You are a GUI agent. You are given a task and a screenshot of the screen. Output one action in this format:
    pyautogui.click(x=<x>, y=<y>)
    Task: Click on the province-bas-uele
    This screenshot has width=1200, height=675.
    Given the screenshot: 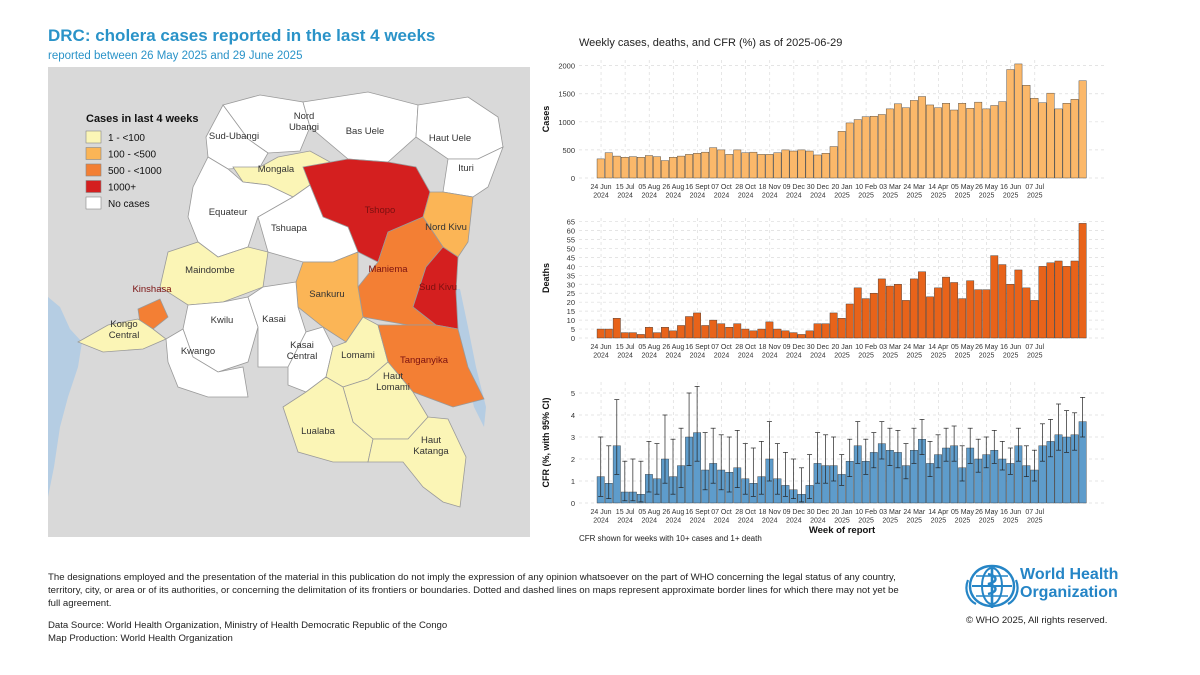 What is the action you would take?
    pyautogui.click(x=360, y=127)
    